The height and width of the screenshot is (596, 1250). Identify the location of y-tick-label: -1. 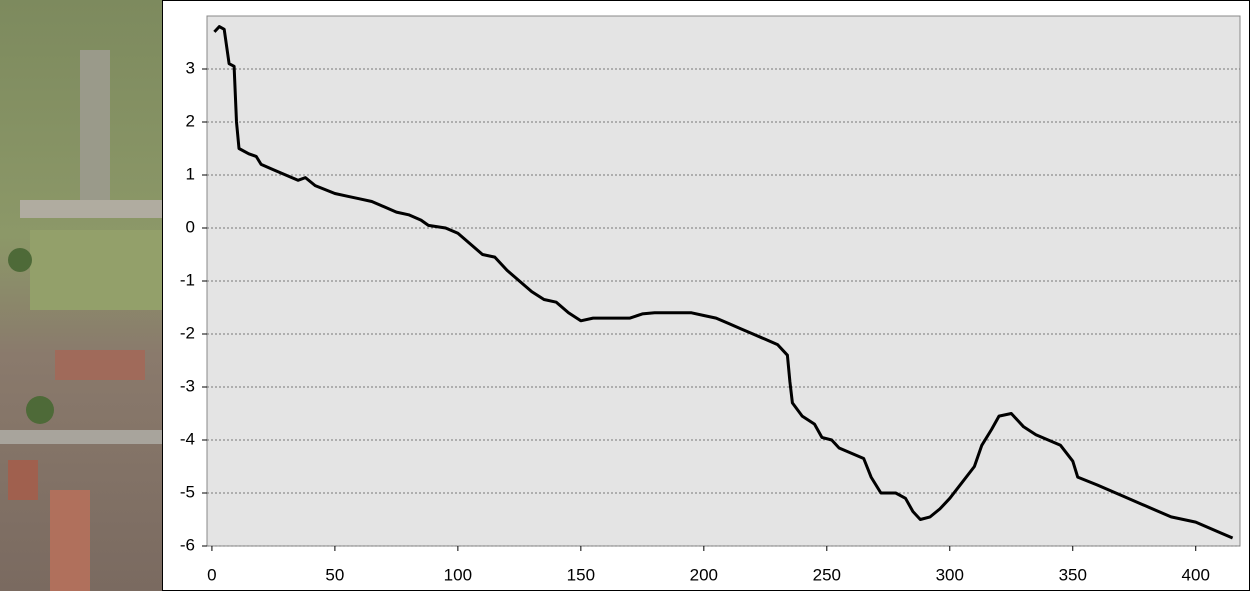
(187, 279).